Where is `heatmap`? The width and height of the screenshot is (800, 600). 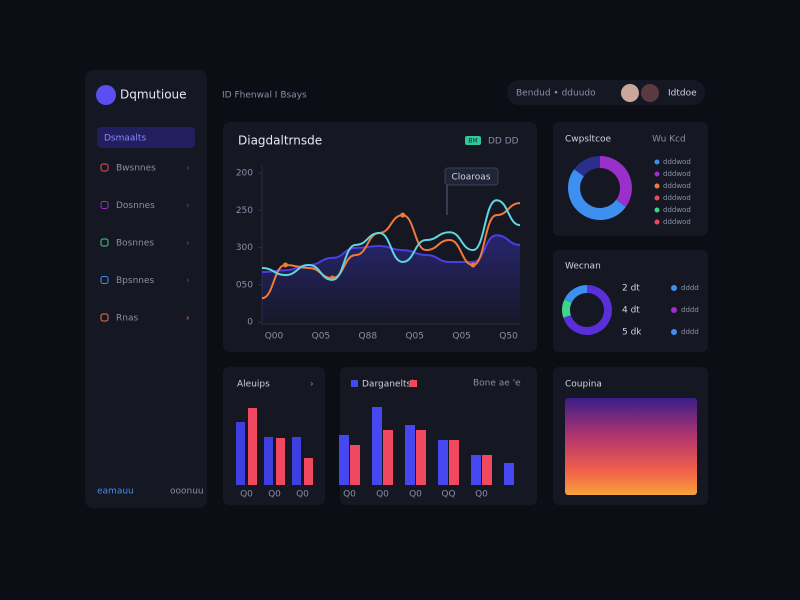 heatmap is located at coordinates (631, 446).